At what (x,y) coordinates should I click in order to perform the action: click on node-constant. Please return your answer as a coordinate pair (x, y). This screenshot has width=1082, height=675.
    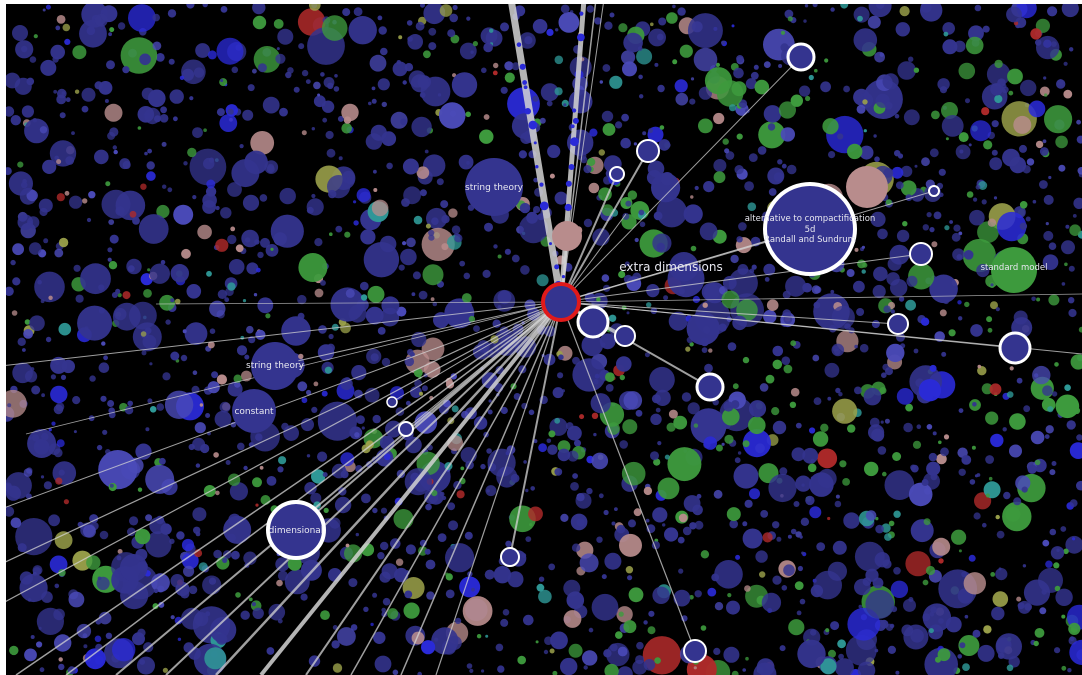
    Looking at the image, I should click on (254, 411).